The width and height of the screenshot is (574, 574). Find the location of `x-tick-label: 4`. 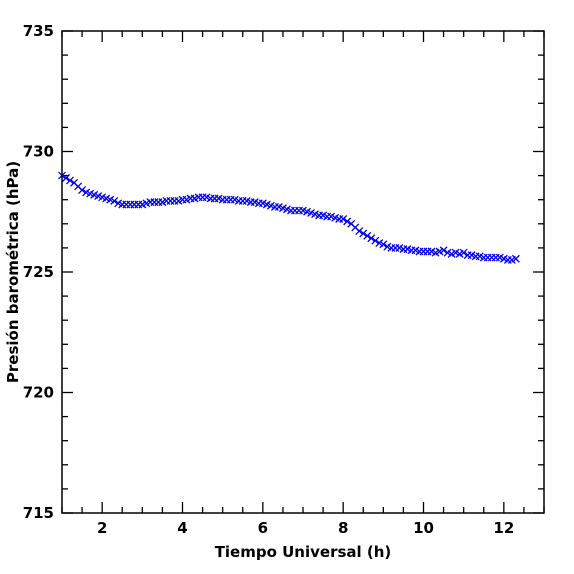

x-tick-label: 4 is located at coordinates (182, 528).